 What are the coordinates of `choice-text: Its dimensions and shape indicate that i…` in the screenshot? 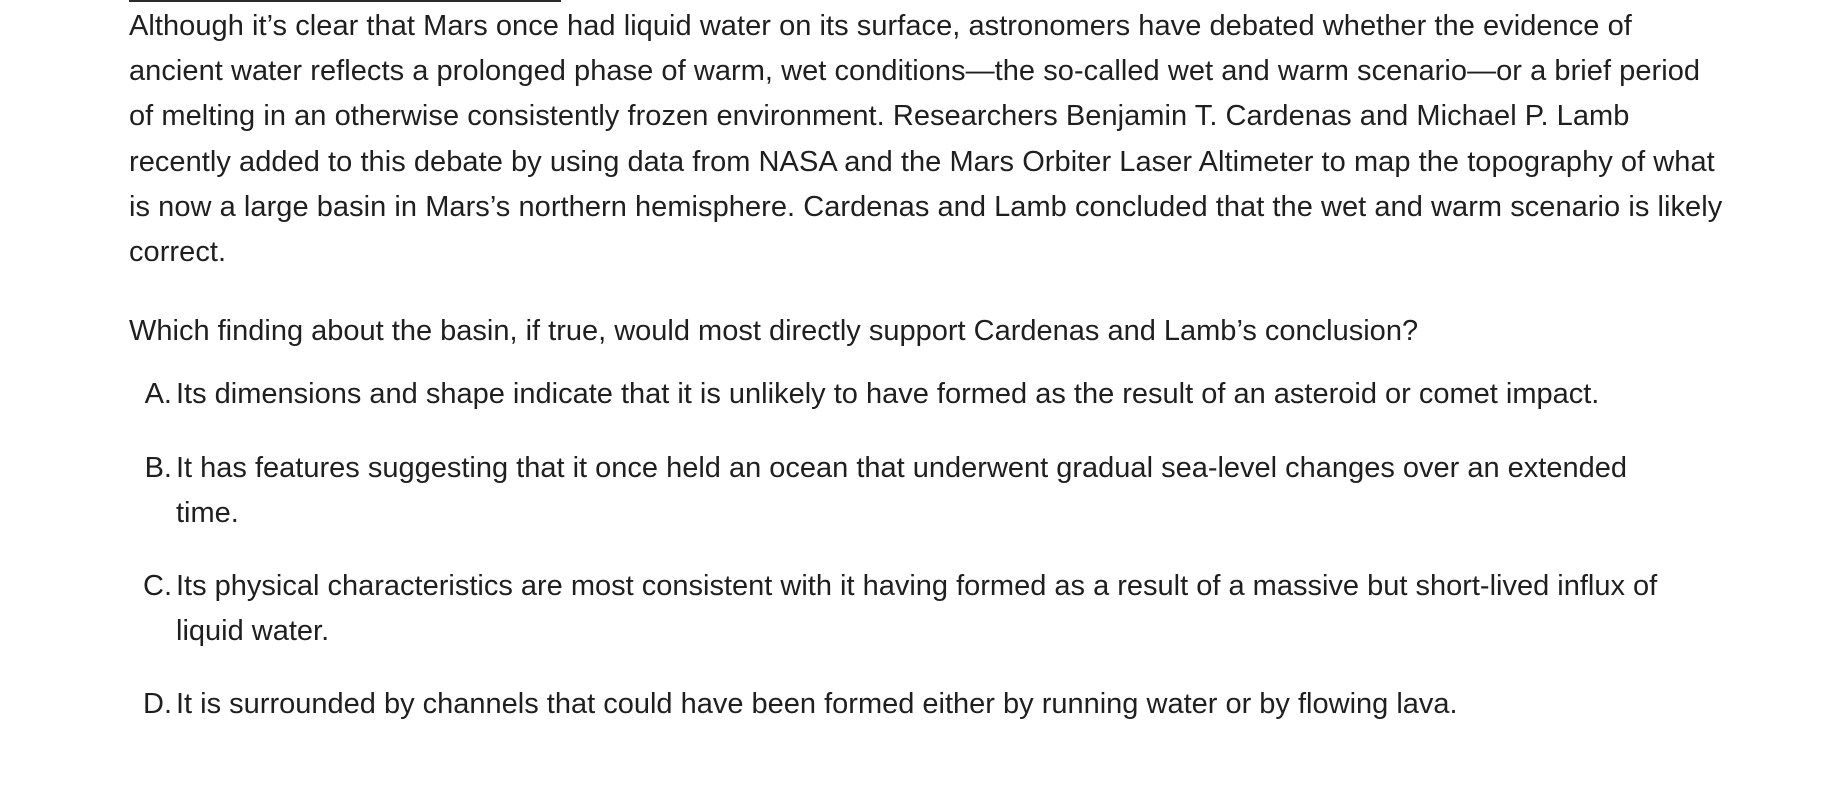 It's located at (888, 394).